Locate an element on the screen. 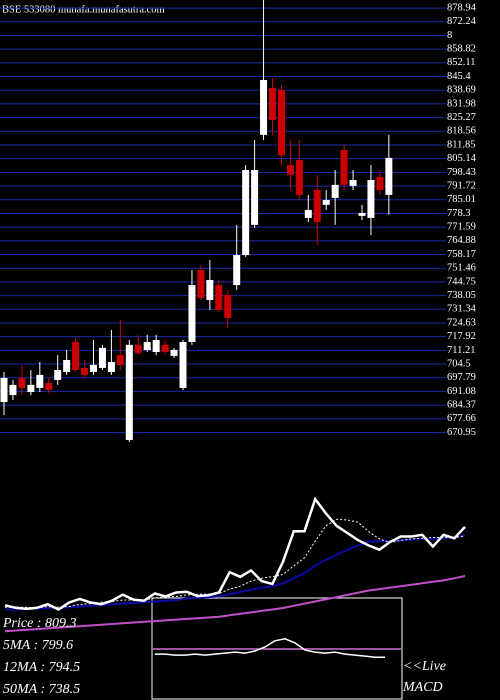  macd-label: MACD is located at coordinates (422, 687).